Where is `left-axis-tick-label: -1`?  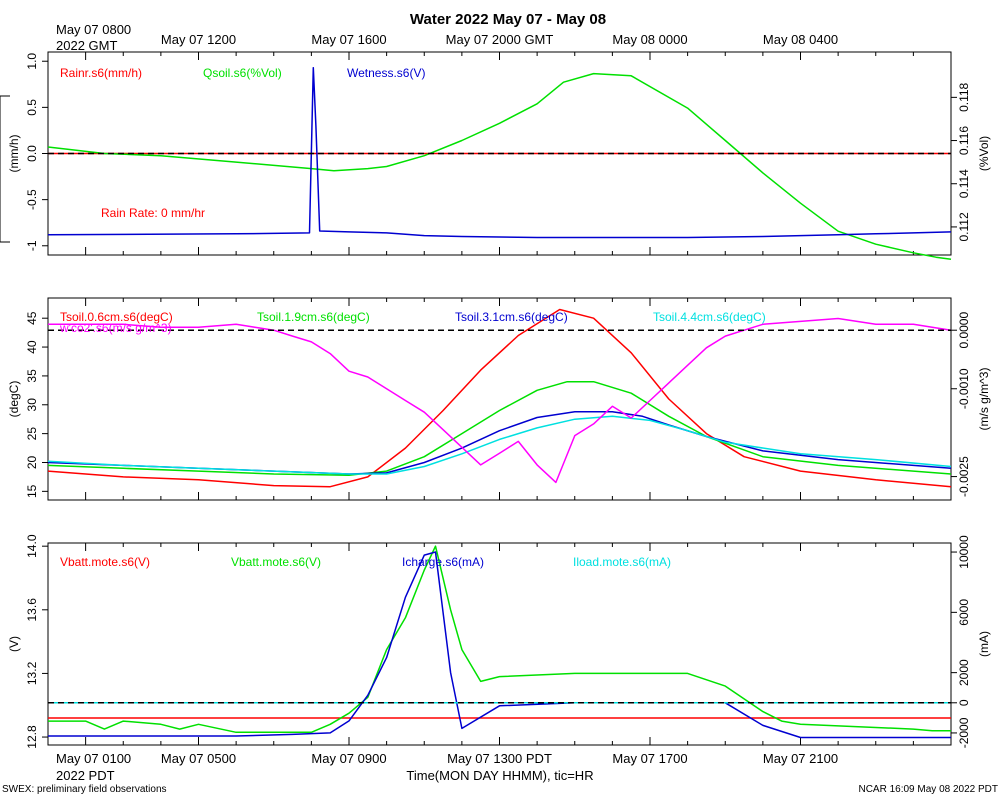
left-axis-tick-label: -1 is located at coordinates (32, 245).